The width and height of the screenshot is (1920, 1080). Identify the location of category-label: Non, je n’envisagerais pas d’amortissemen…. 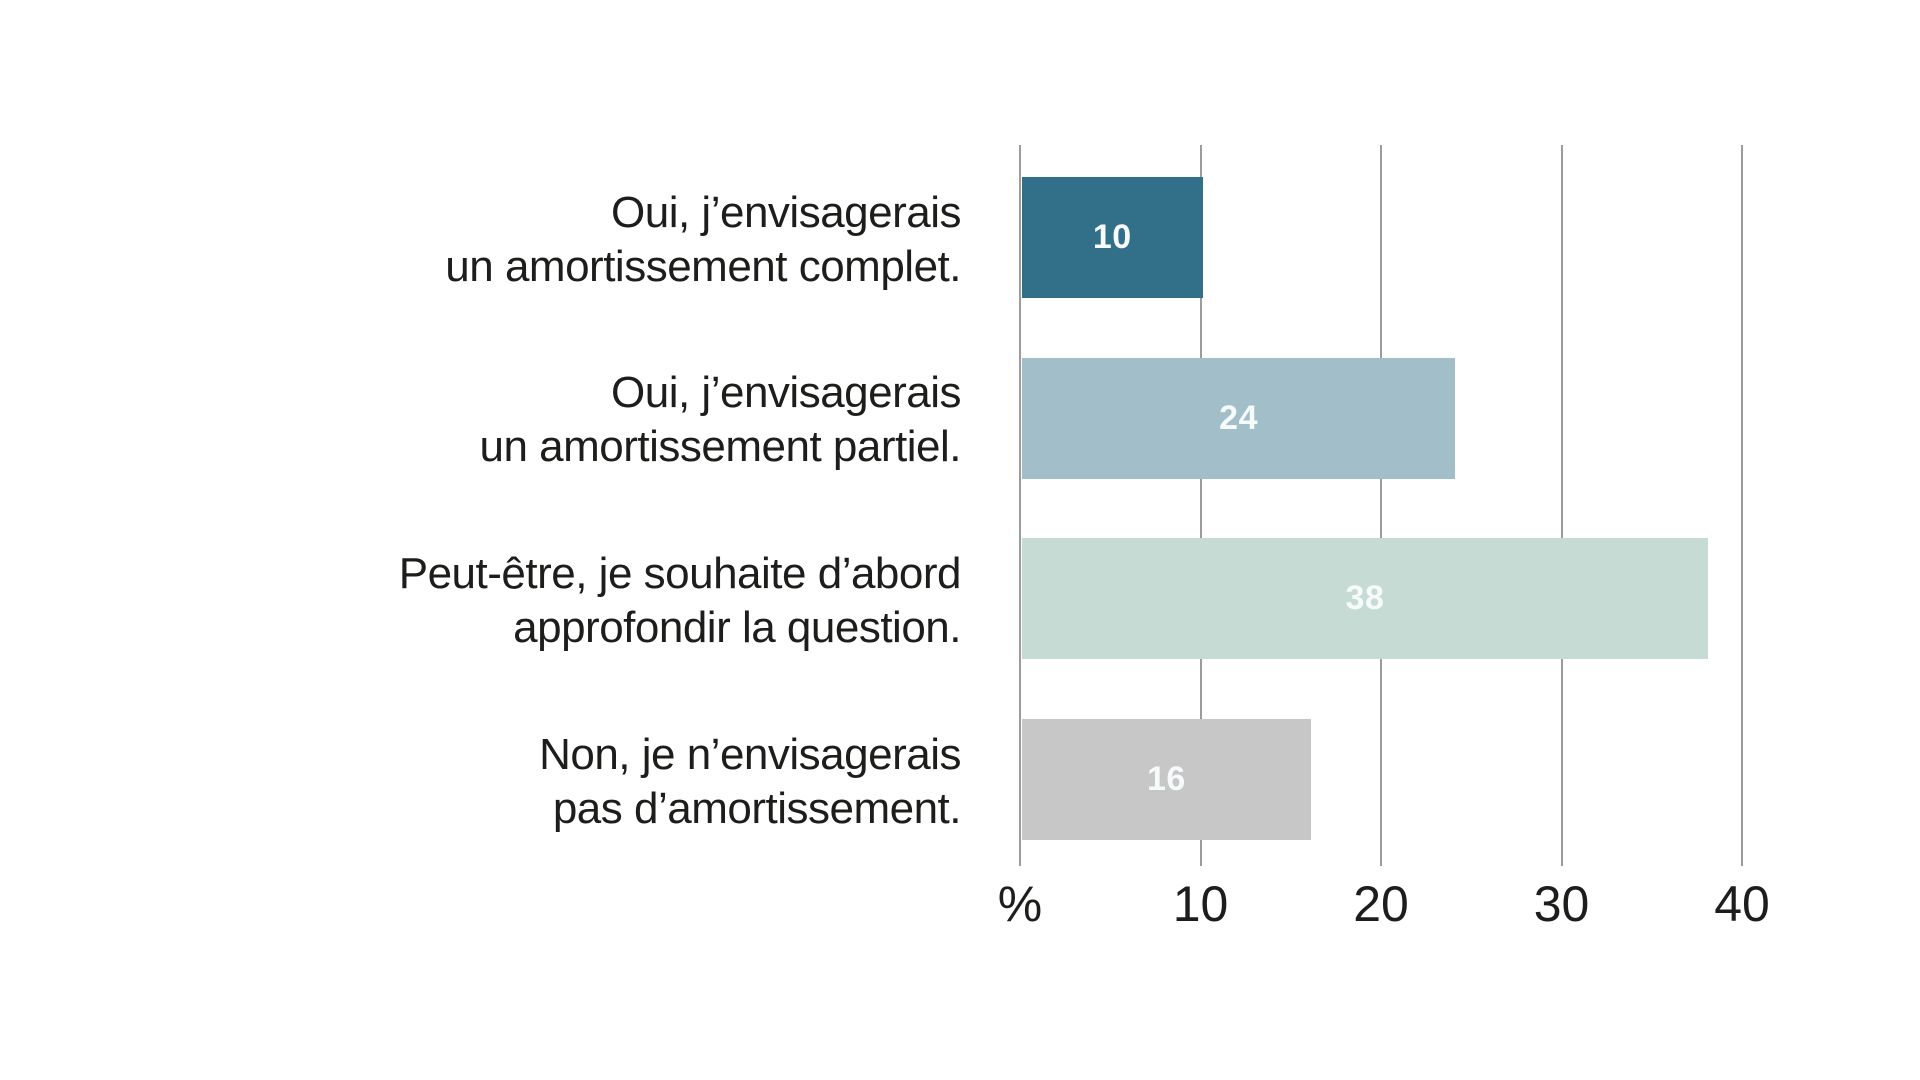
(750, 781).